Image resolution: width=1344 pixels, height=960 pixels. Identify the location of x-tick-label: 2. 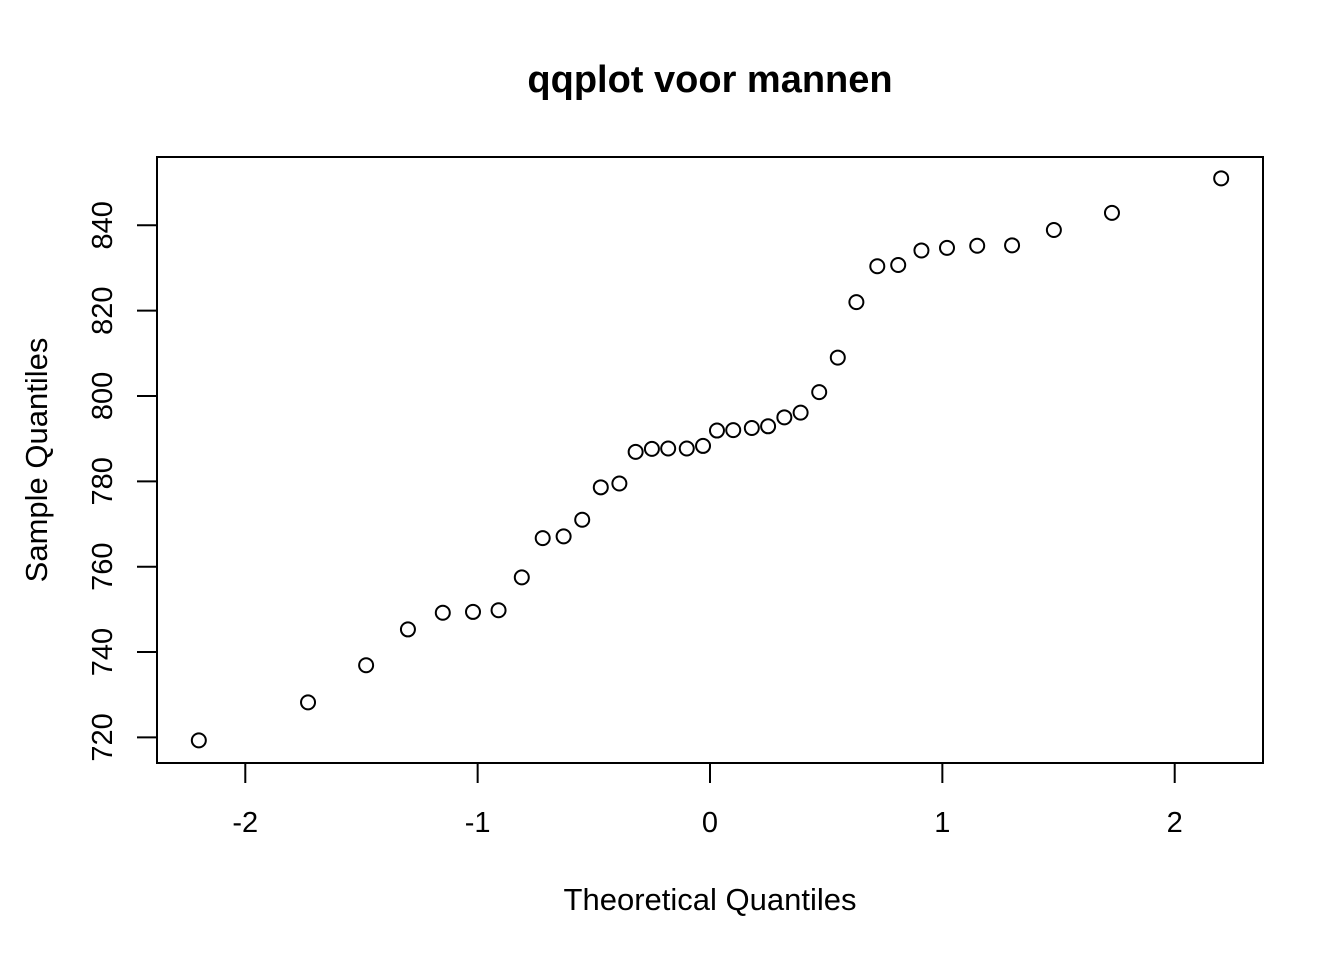
(1175, 823).